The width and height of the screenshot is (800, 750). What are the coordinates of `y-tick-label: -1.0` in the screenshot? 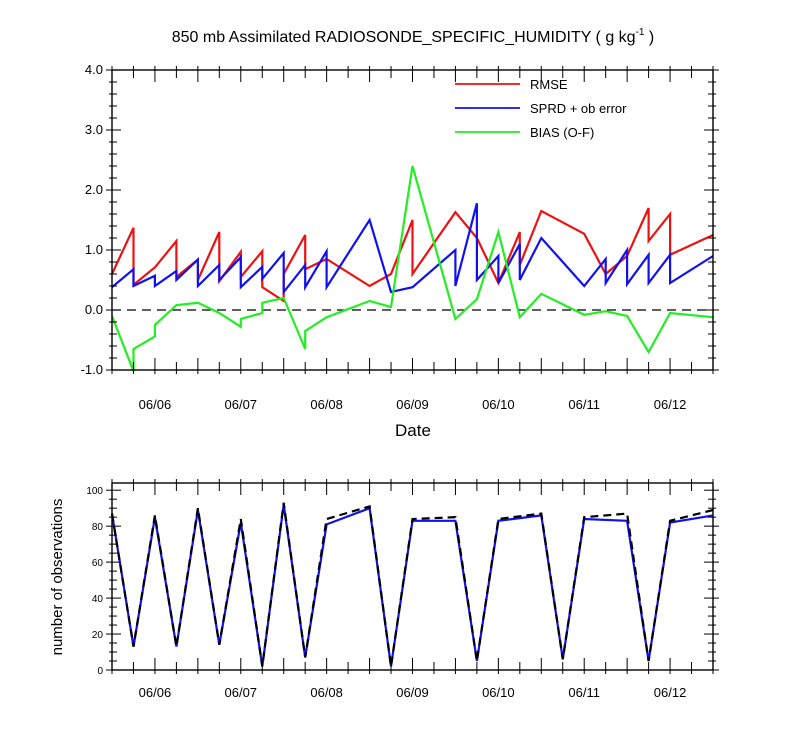 It's located at (92, 369).